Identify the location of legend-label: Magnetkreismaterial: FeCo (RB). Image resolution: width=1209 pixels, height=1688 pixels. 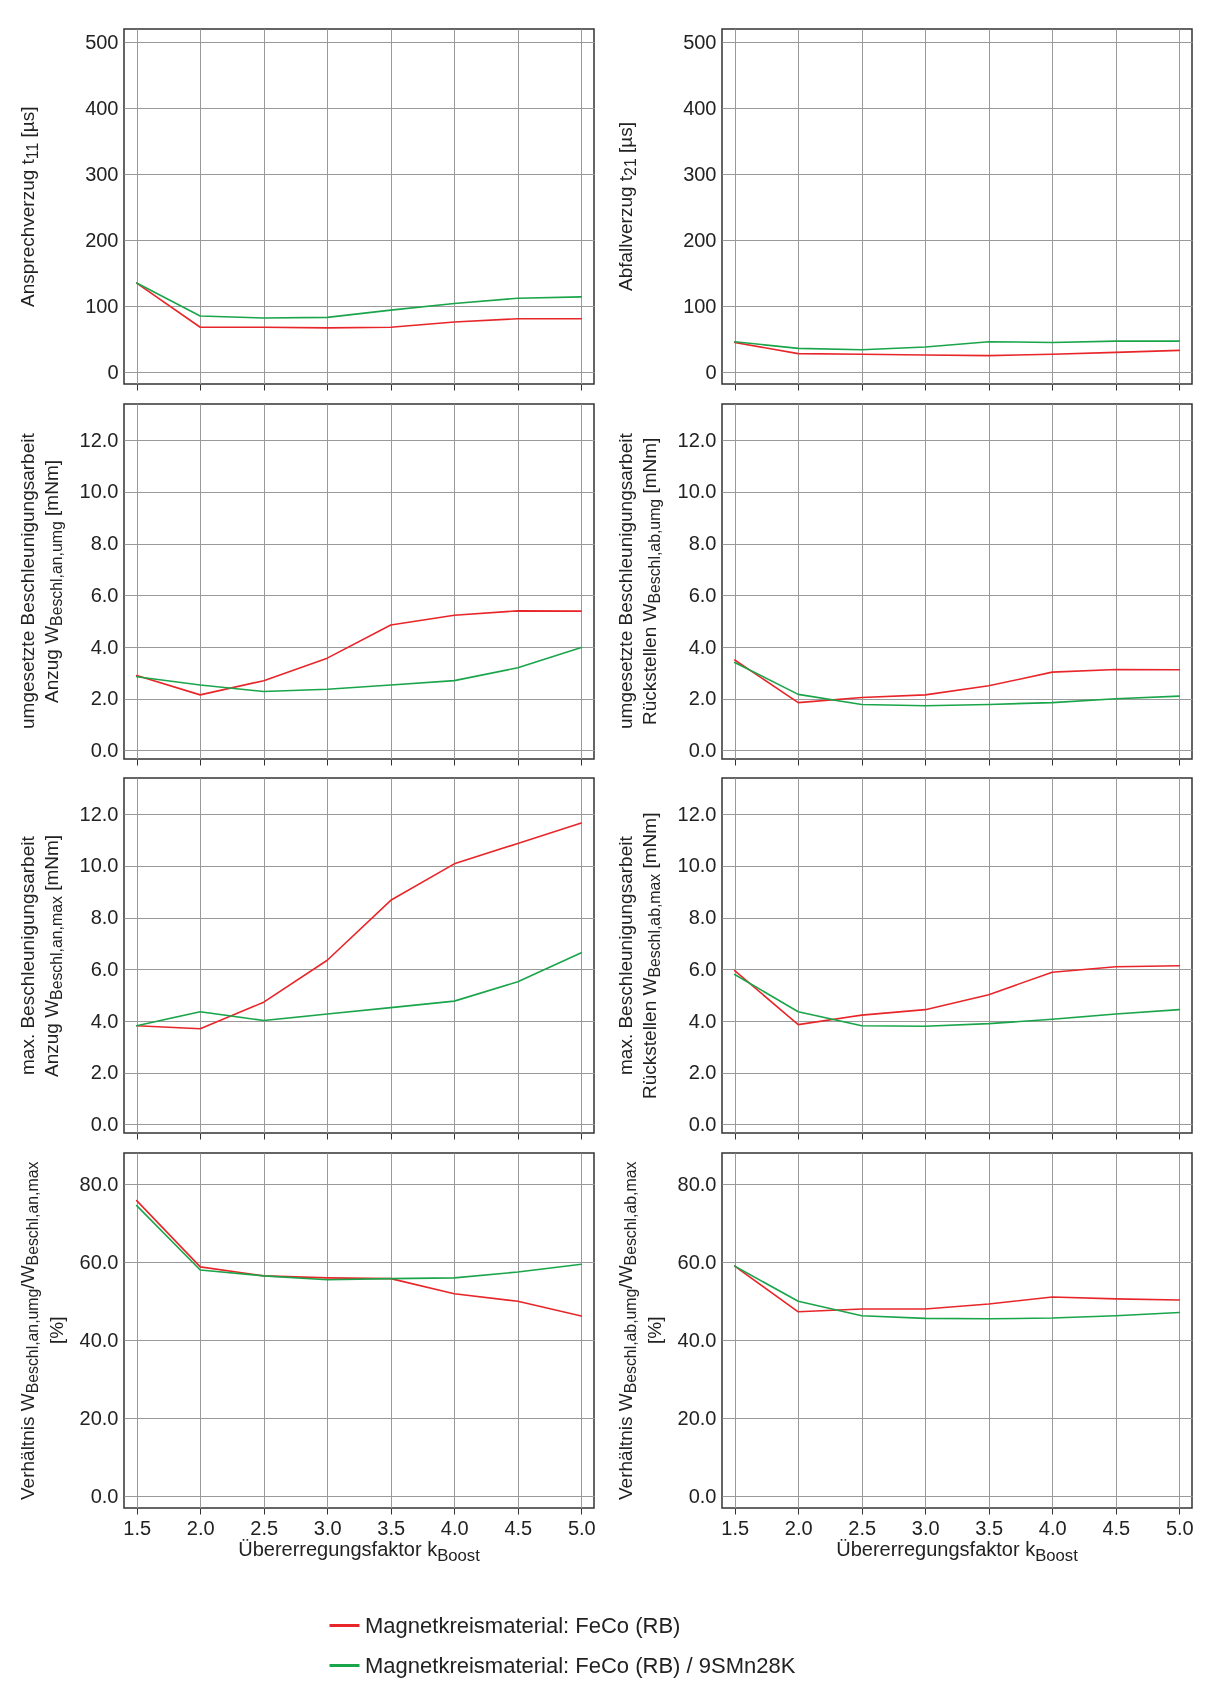
(523, 1624).